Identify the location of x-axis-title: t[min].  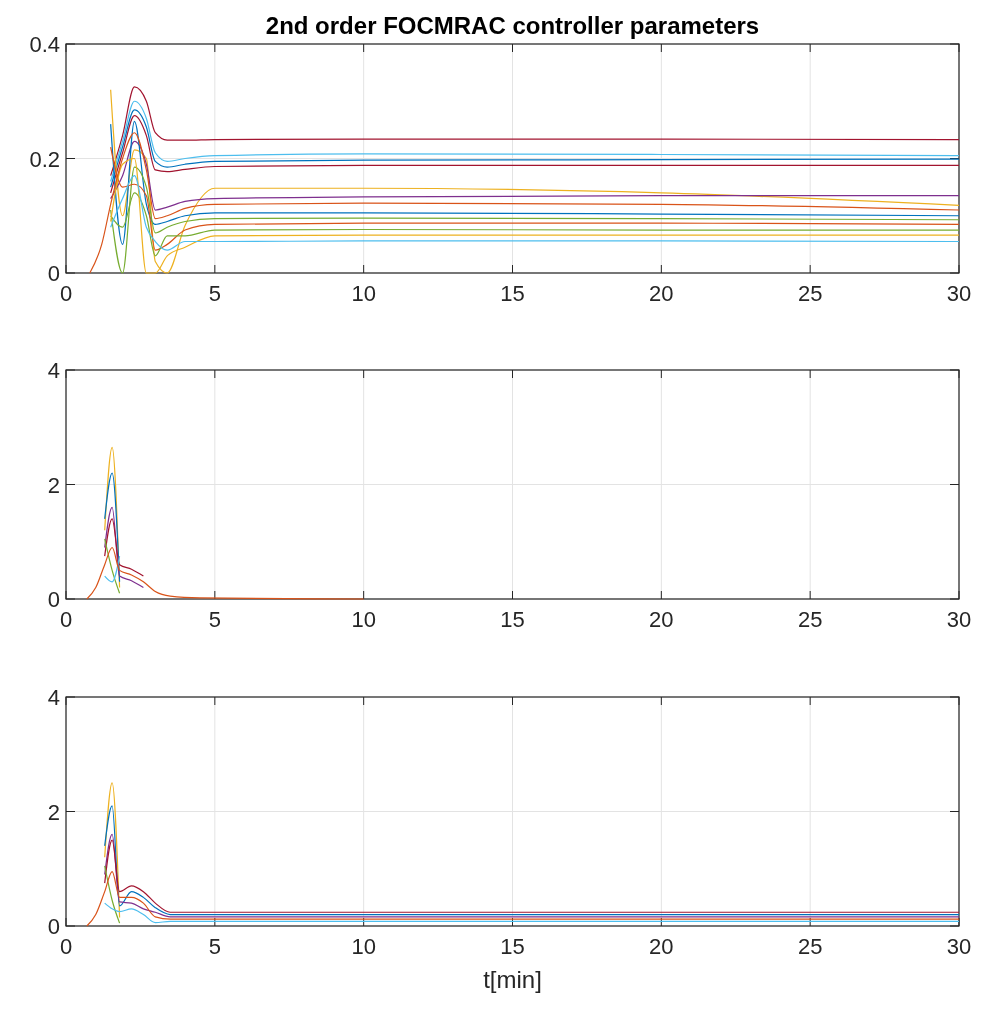
(512, 979).